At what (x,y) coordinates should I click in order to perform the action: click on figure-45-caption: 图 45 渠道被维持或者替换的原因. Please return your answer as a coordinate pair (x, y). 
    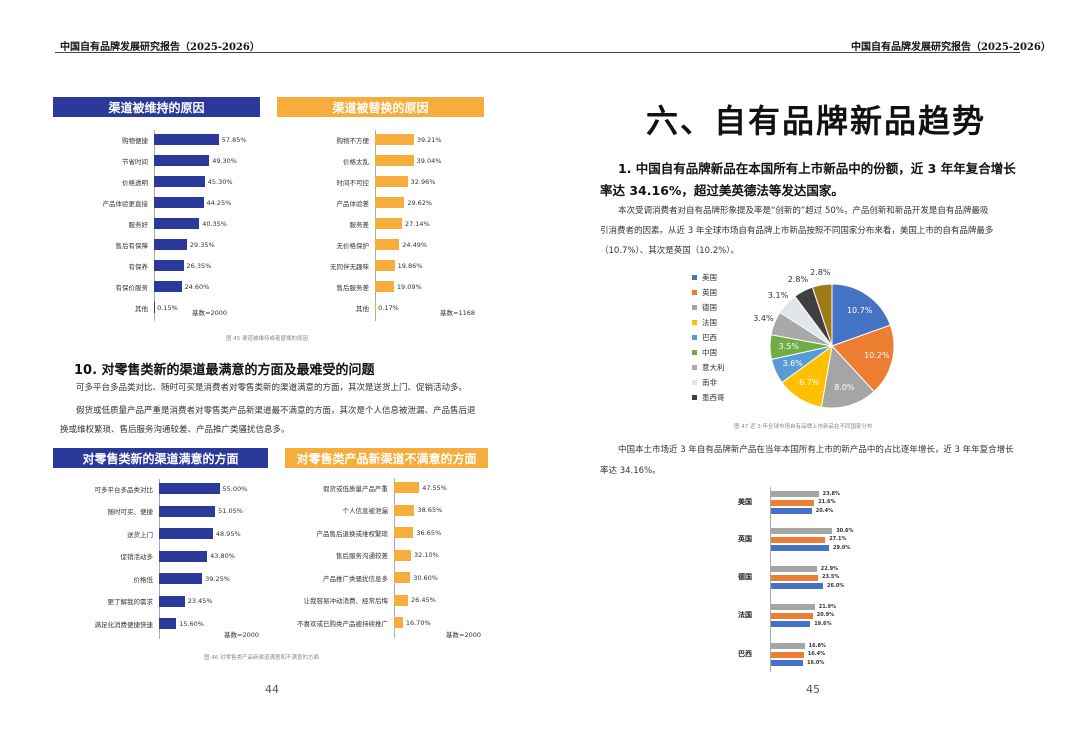
    Looking at the image, I should click on (267, 339).